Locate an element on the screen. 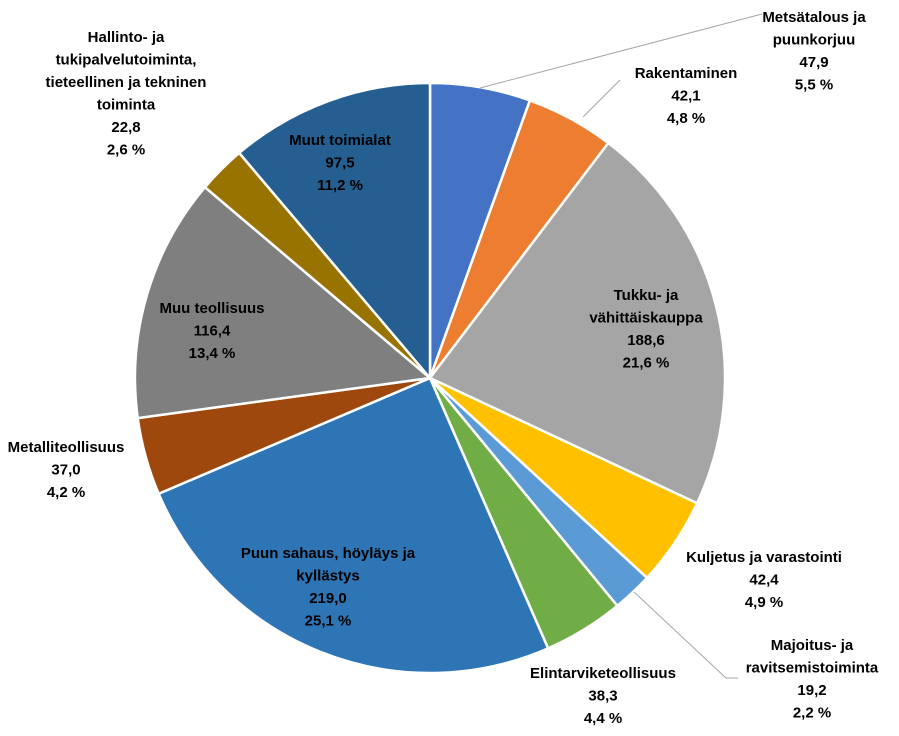  slice-label-9: Muu teollisuus 116,4 13,4 % is located at coordinates (212, 331).